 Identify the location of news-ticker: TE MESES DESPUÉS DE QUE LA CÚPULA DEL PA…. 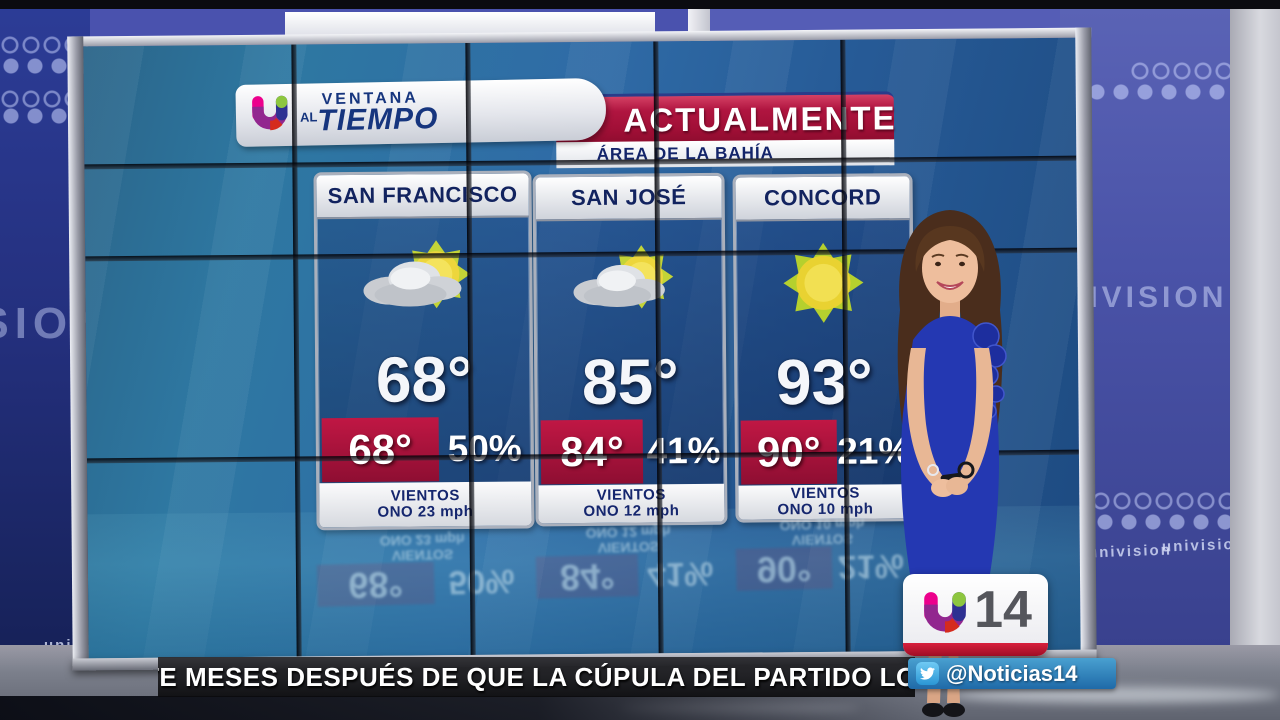
(536, 677).